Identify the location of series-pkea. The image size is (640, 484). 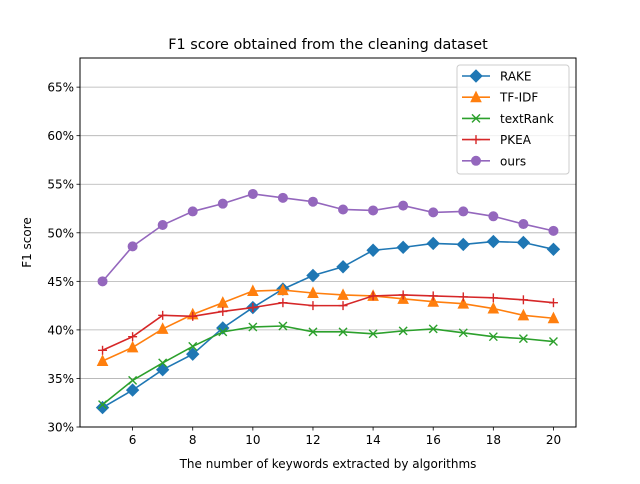
(328, 322).